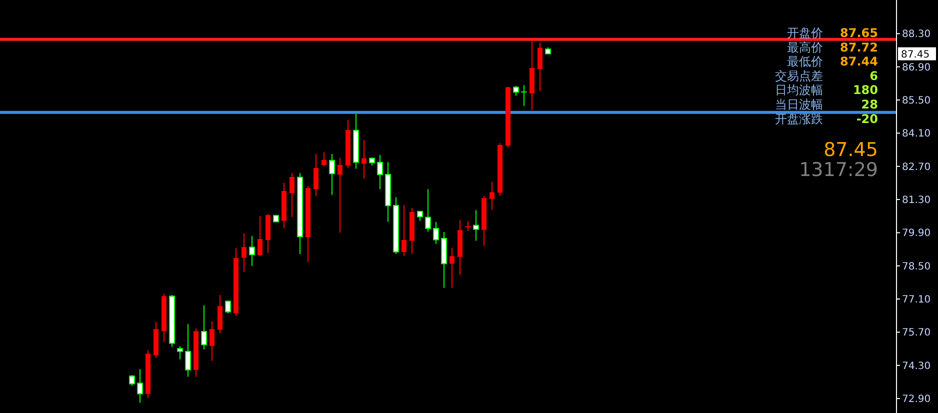 Image resolution: width=938 pixels, height=413 pixels. I want to click on y-tick-label: 75.70, so click(916, 333).